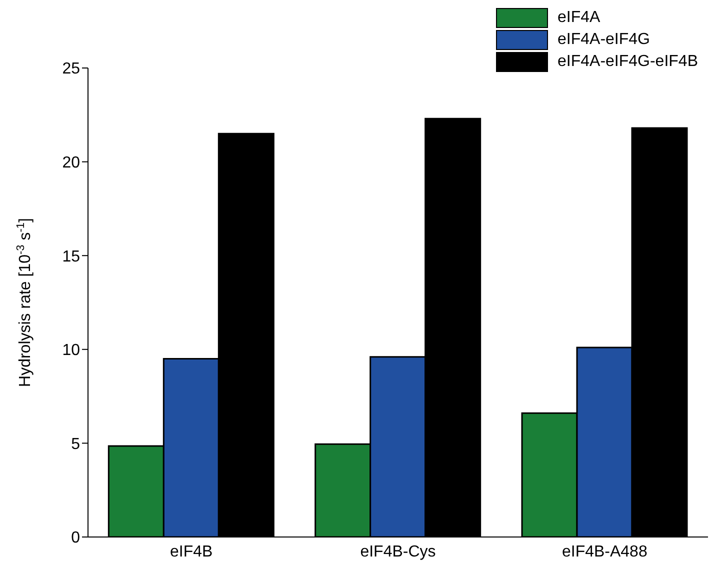  What do you see at coordinates (75, 444) in the screenshot?
I see `y-tick-label: 5` at bounding box center [75, 444].